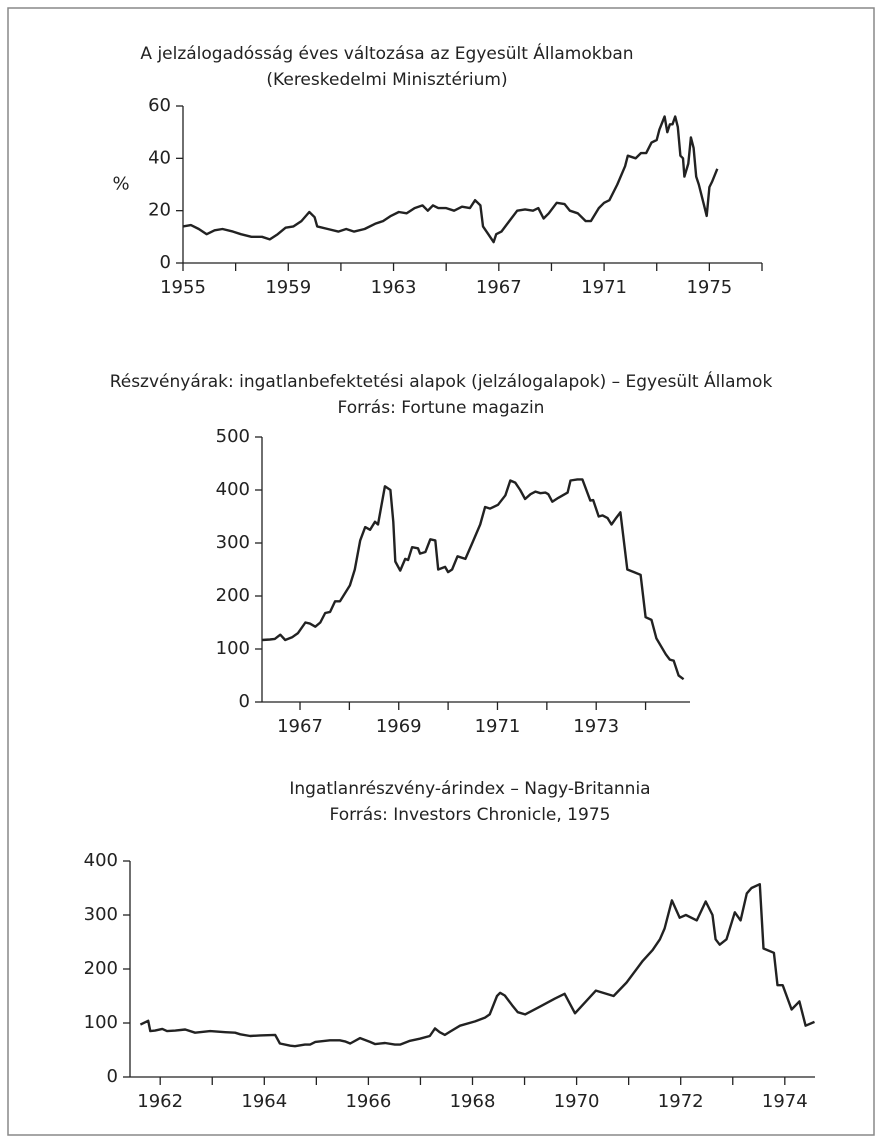 The width and height of the screenshot is (883, 1143). Describe the element at coordinates (441, 408) in the screenshot. I see `chart-subtitle: Forrás: Fortune magazin` at that location.